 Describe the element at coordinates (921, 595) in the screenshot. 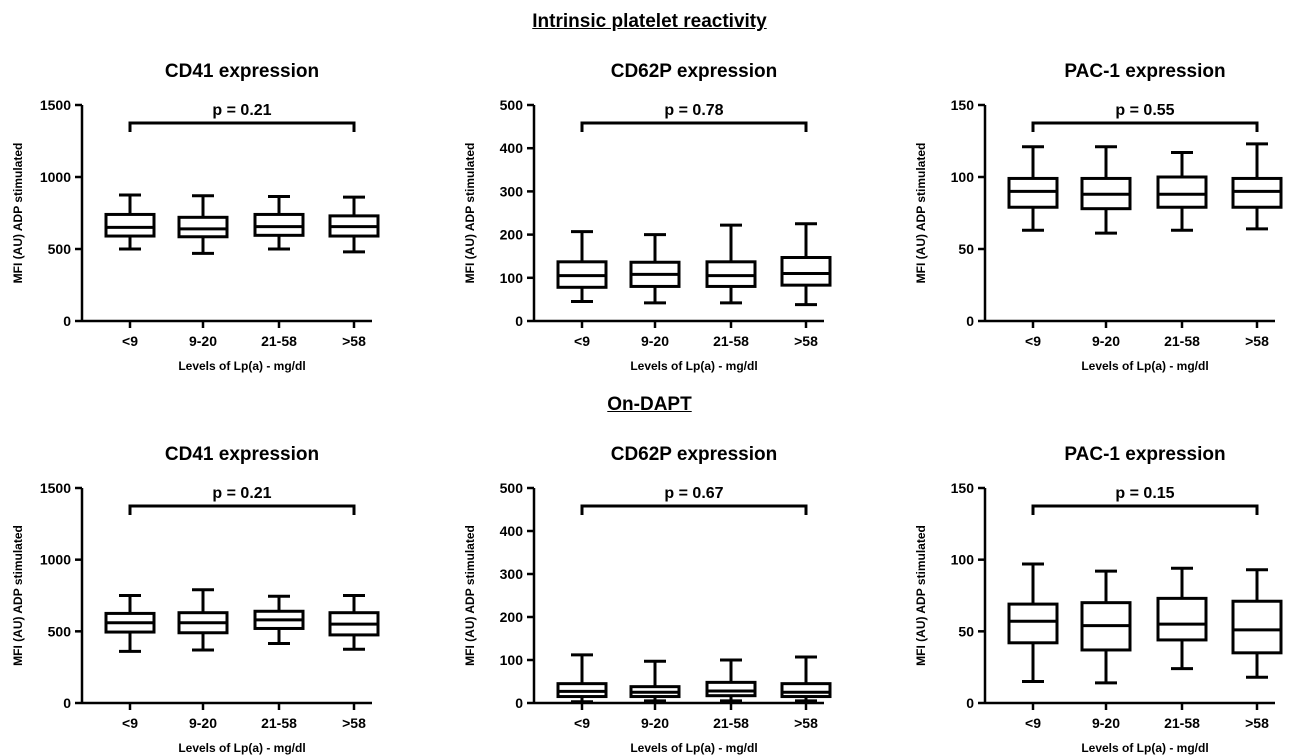

I see `p5-y-axis-label: MFI (AU) ADP stimulated` at that location.